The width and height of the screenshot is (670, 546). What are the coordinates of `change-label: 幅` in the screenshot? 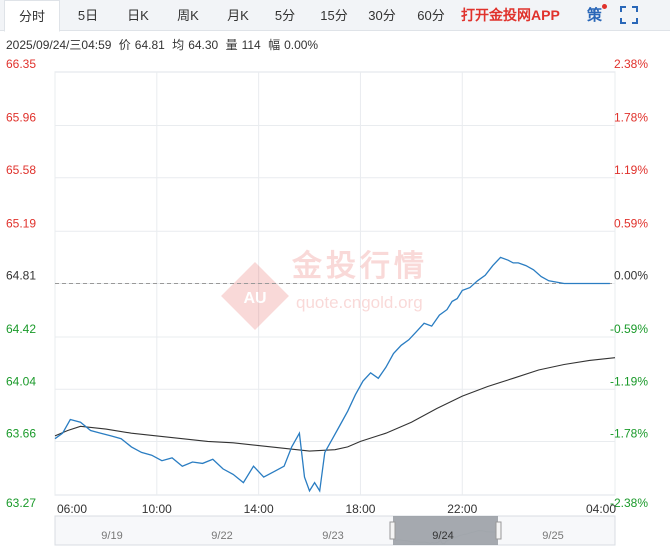 It's located at (274, 45).